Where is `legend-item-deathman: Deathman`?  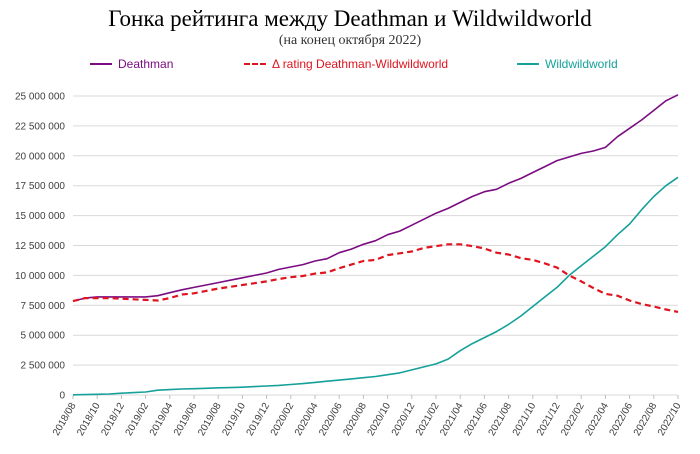 legend-item-deathman: Deathman is located at coordinates (131, 64).